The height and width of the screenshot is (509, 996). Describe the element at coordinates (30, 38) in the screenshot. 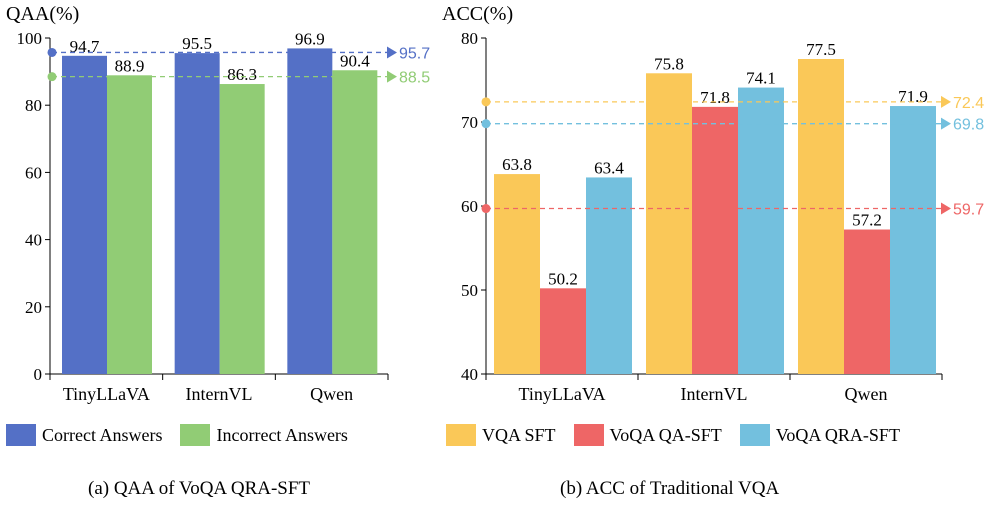

I see `y-tick-label: 100` at that location.